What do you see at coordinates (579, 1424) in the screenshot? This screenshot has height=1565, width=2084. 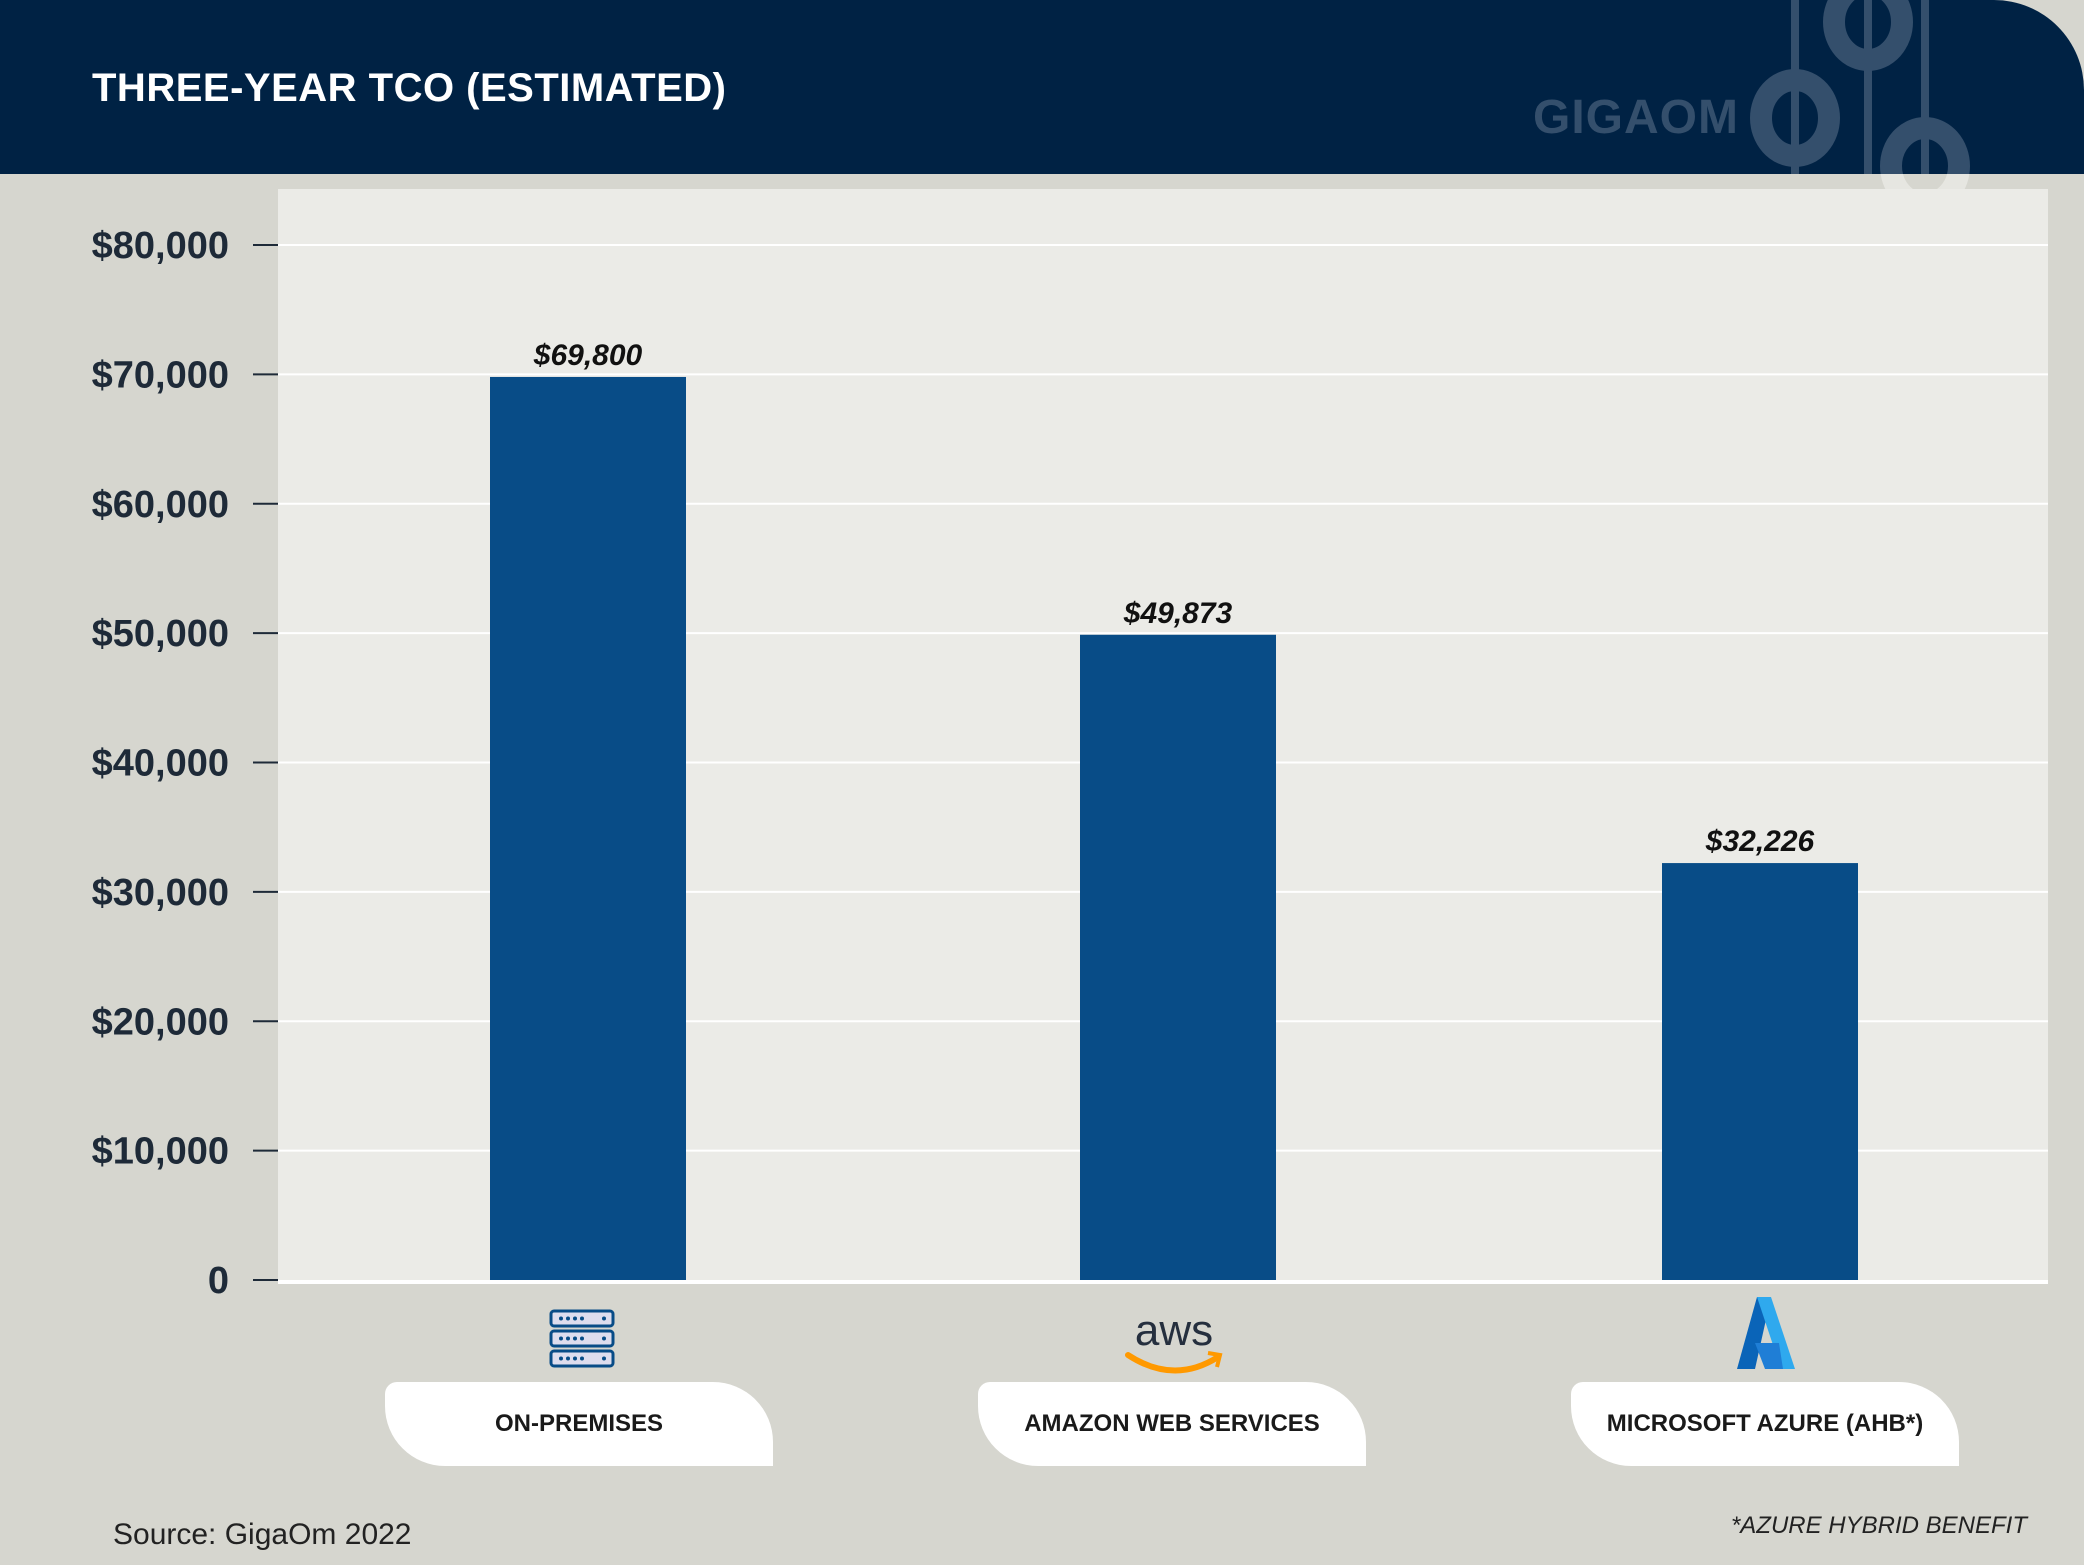 I see `category-label-on-premises: ON-PREMISES` at bounding box center [579, 1424].